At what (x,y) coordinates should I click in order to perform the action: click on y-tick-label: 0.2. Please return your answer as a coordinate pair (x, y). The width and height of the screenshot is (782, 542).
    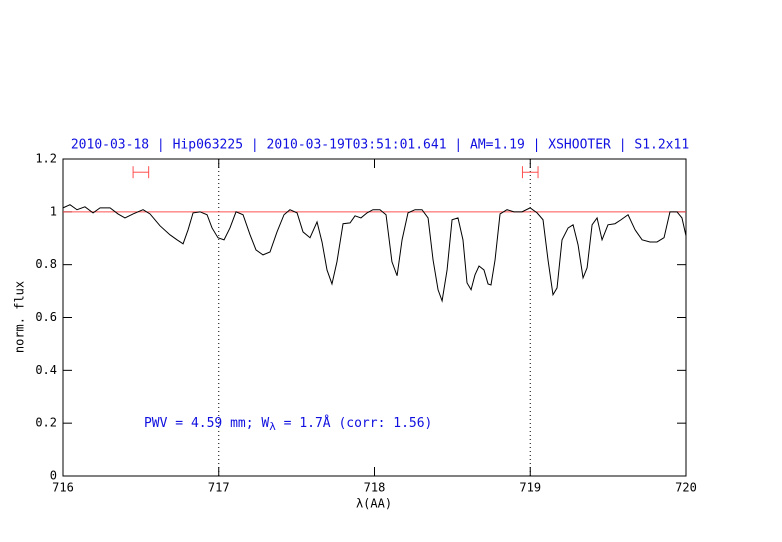
    Looking at the image, I should click on (46, 423).